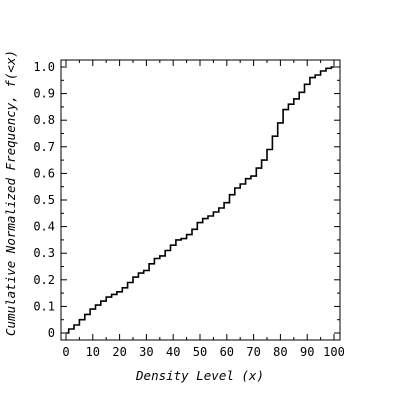 This screenshot has height=404, width=400. Describe the element at coordinates (307, 352) in the screenshot. I see `x-tick-label: 90` at that location.